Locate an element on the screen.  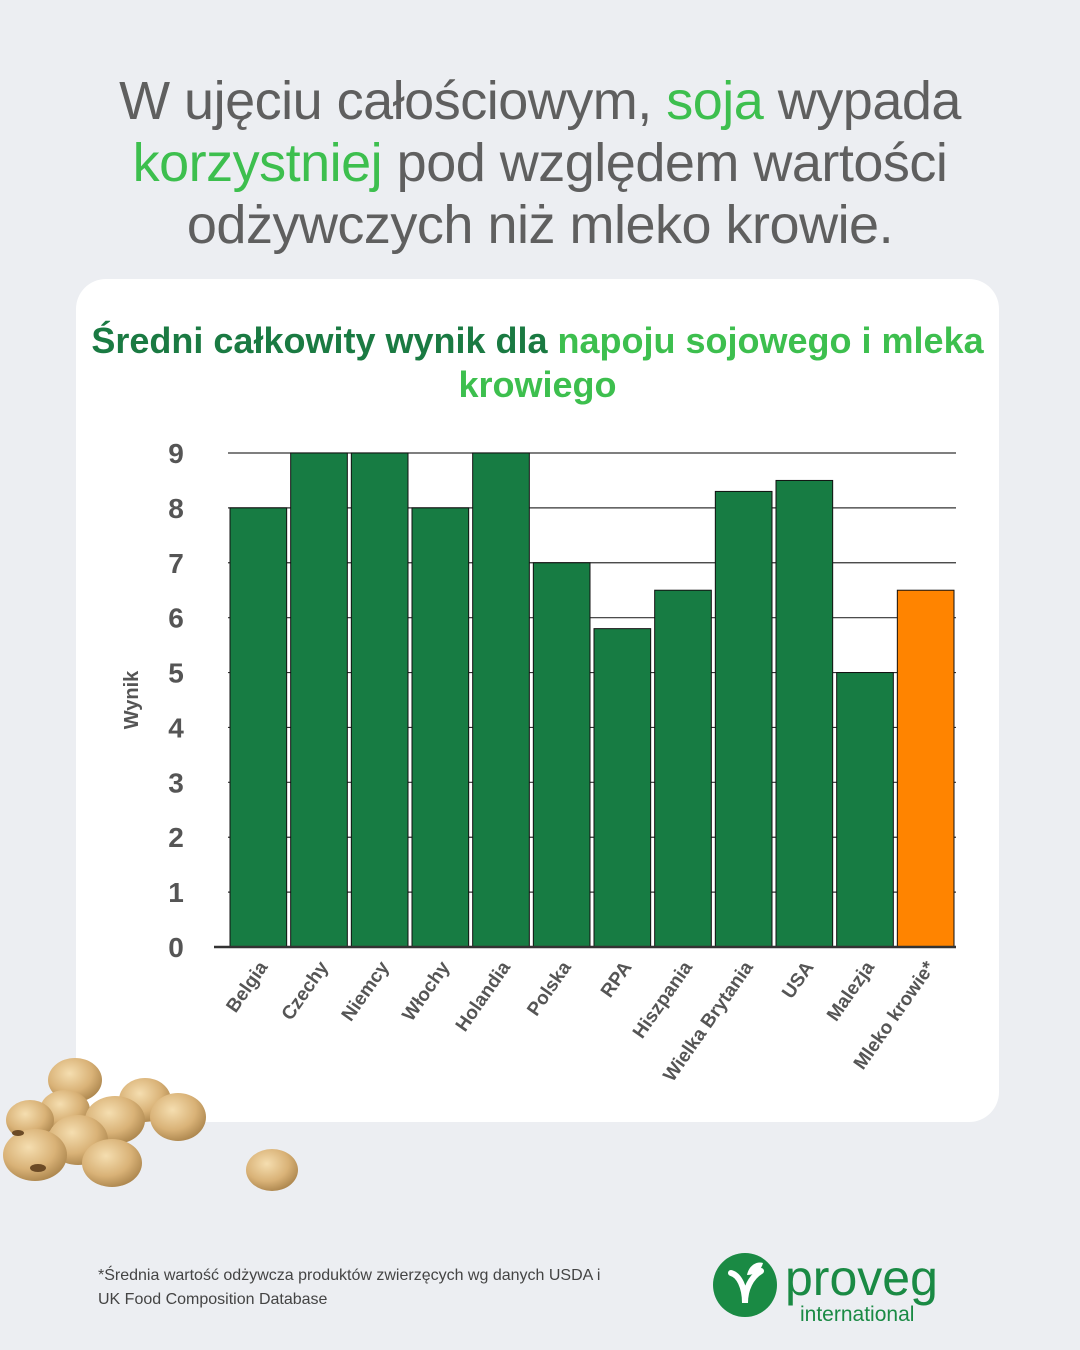
y-axis-label: Wynik is located at coordinates (132, 699).